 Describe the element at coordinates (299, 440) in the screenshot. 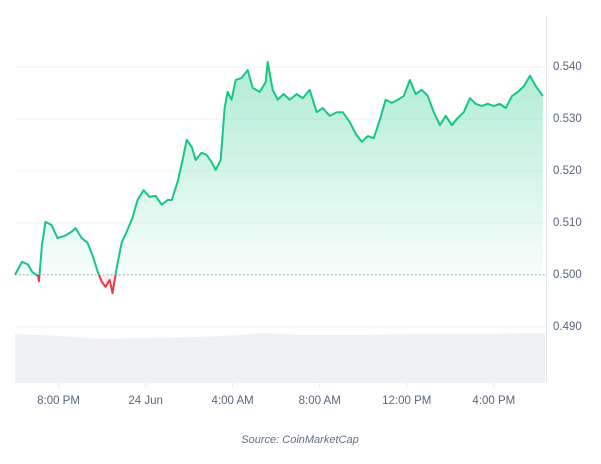

I see `source-note: Source: CoinMarketCap` at that location.